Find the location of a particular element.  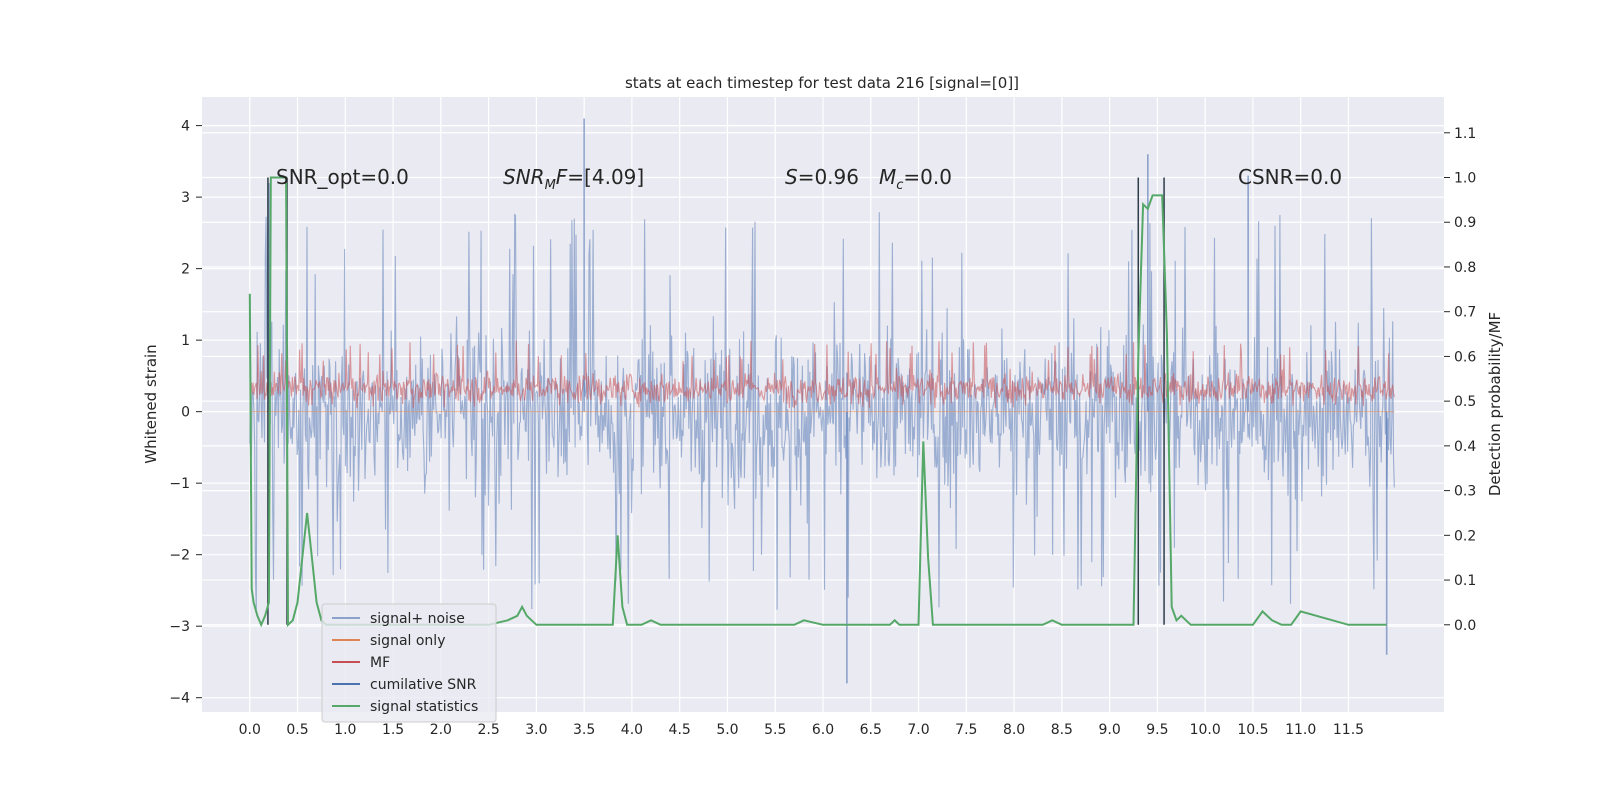

y-tick-label: 0 is located at coordinates (185, 413).